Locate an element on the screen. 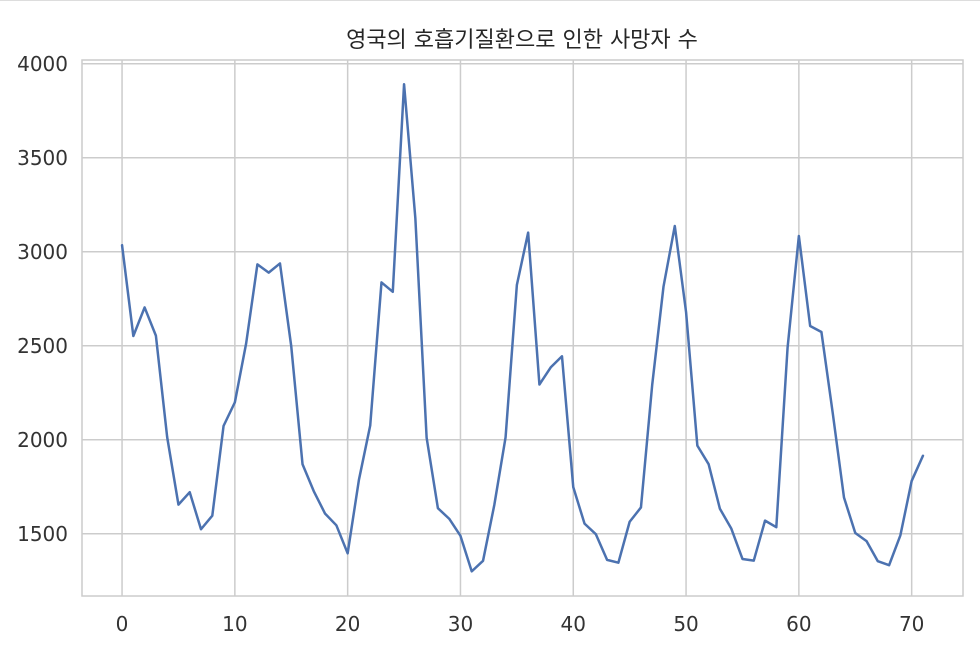  x-tick-label: 60 is located at coordinates (798, 624).